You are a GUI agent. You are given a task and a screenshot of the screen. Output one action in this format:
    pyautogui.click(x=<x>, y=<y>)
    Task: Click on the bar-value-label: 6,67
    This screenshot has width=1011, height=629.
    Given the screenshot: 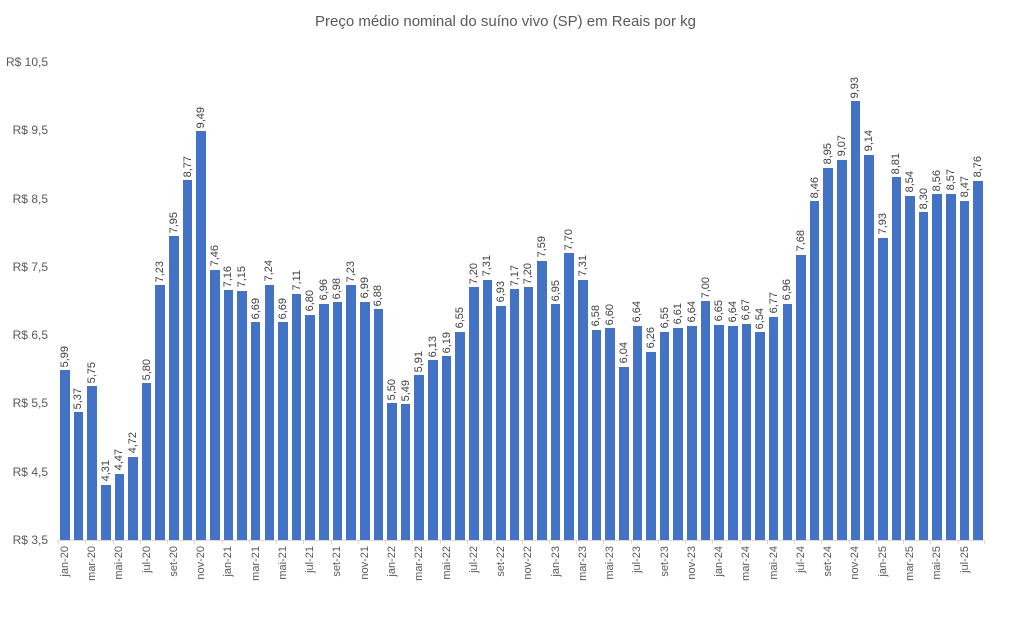 What is the action you would take?
    pyautogui.click(x=746, y=310)
    